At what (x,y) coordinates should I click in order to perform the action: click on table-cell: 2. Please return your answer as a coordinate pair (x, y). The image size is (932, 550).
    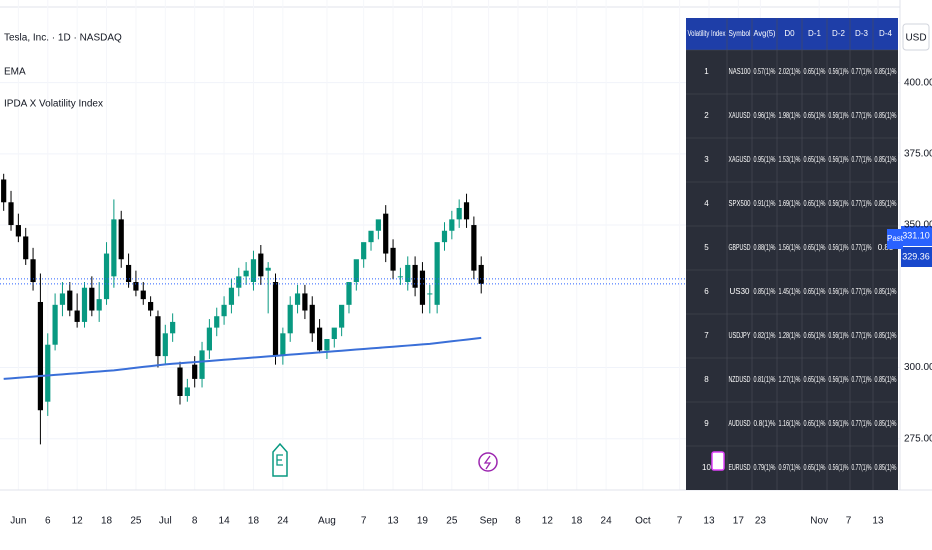
    Looking at the image, I should click on (706, 115).